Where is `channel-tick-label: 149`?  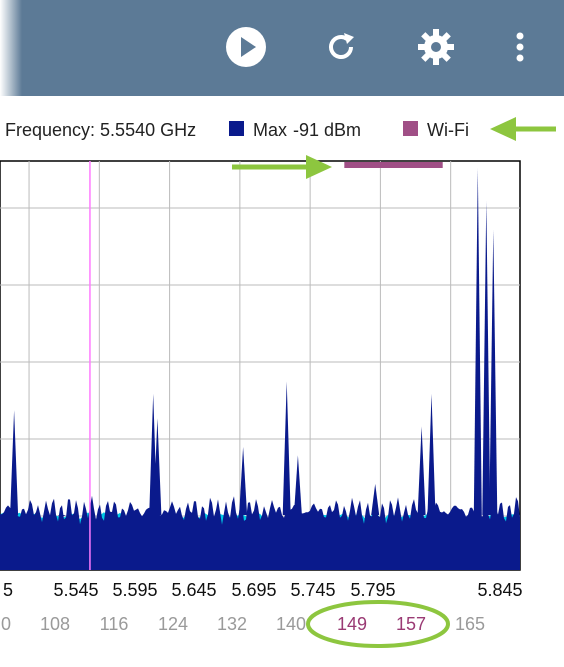
channel-tick-label: 149 is located at coordinates (352, 624).